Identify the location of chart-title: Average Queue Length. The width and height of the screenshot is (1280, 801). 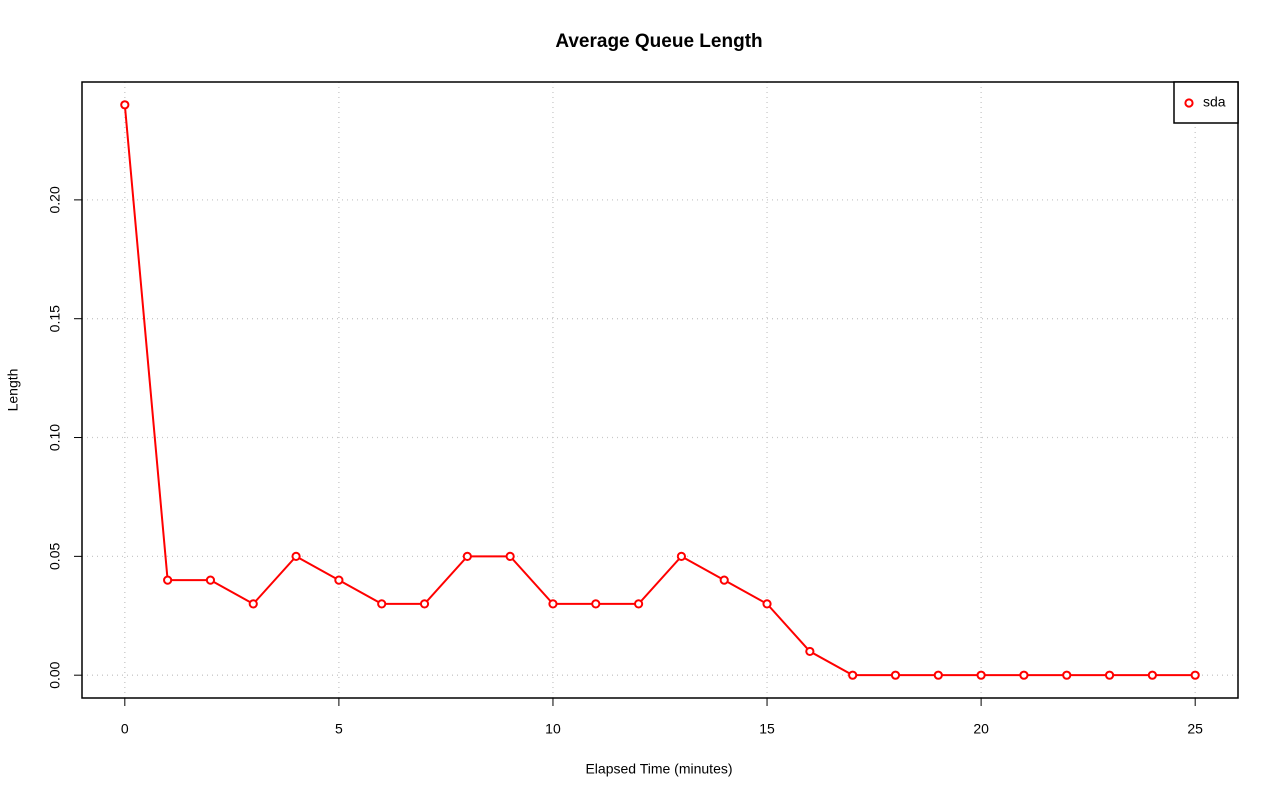
(658, 41).